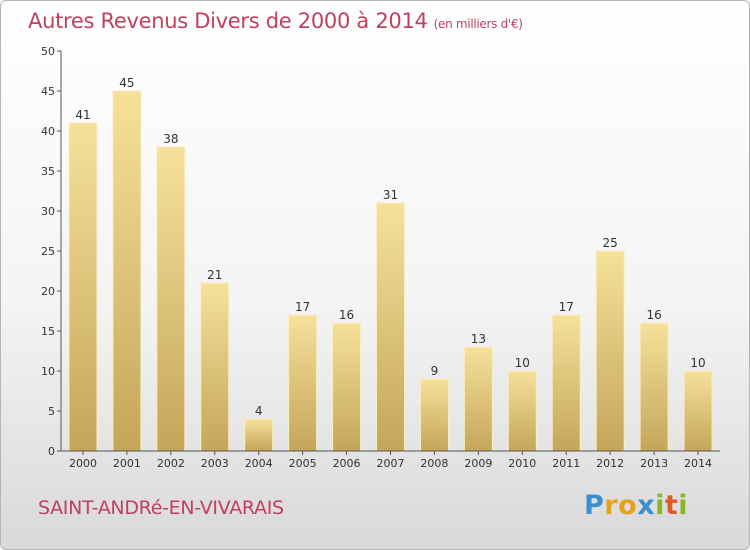  What do you see at coordinates (48, 371) in the screenshot?
I see `y-tick-label: 10` at bounding box center [48, 371].